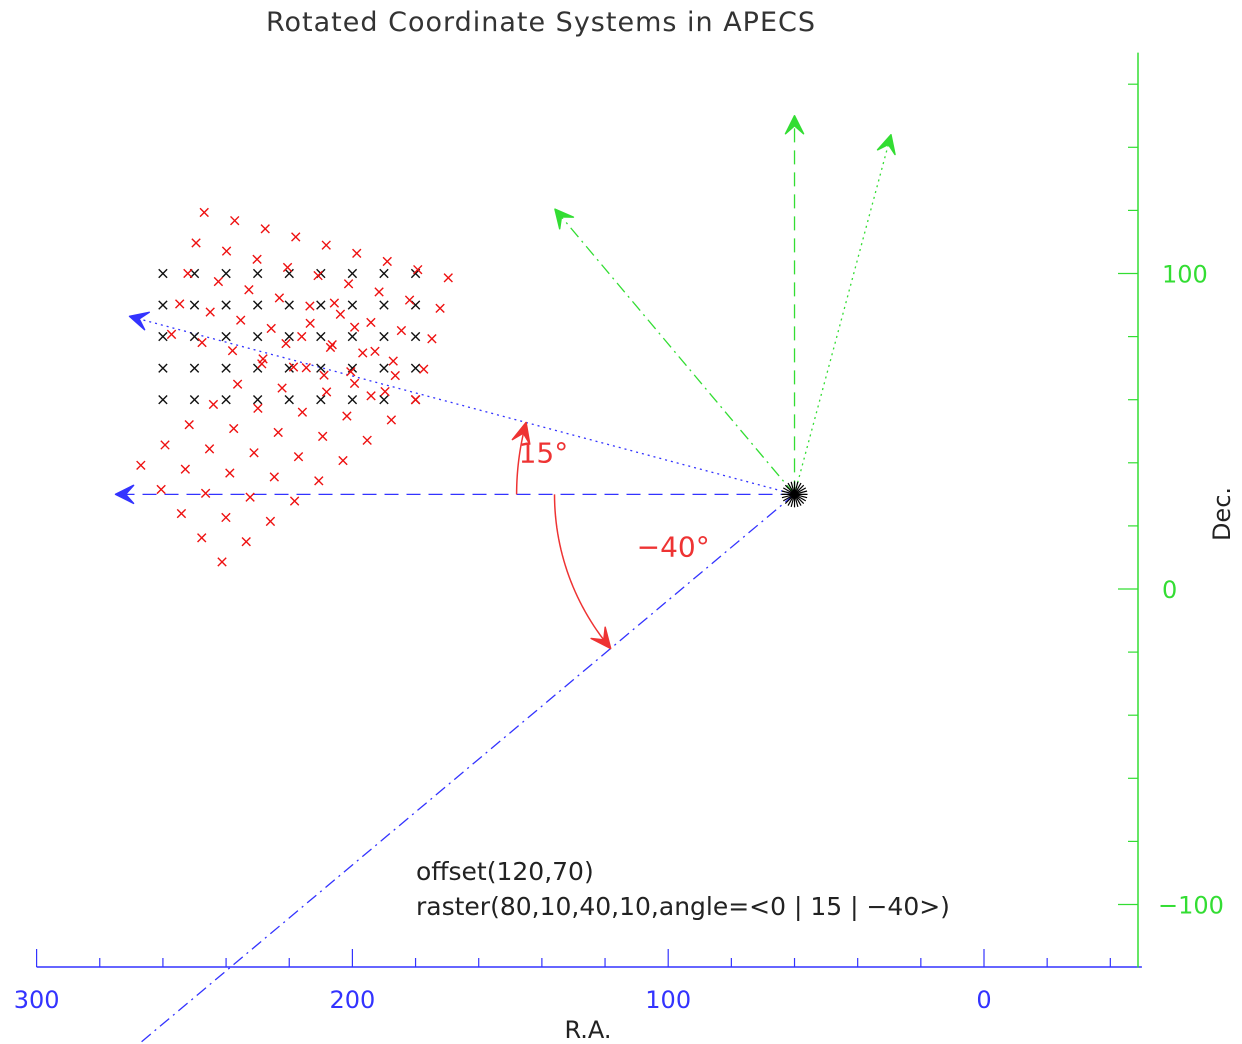 Image resolution: width=1242 pixels, height=1044 pixels. I want to click on angle-arc, so click(582, 571).